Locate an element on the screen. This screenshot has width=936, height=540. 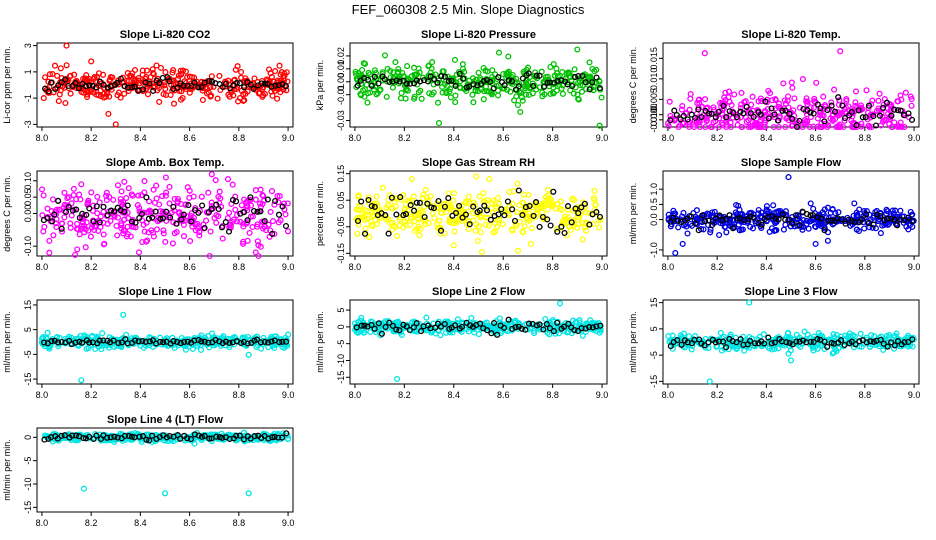
x-tick-label: 8.4 is located at coordinates (766, 267).